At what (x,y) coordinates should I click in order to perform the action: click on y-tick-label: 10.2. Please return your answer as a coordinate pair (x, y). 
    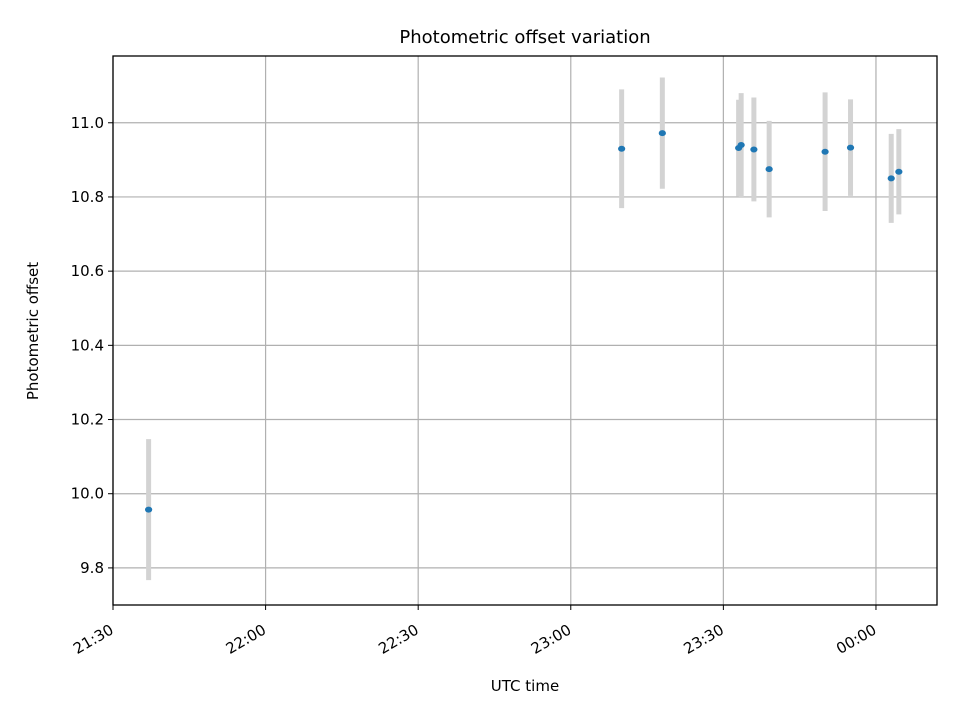
    Looking at the image, I should click on (87, 420).